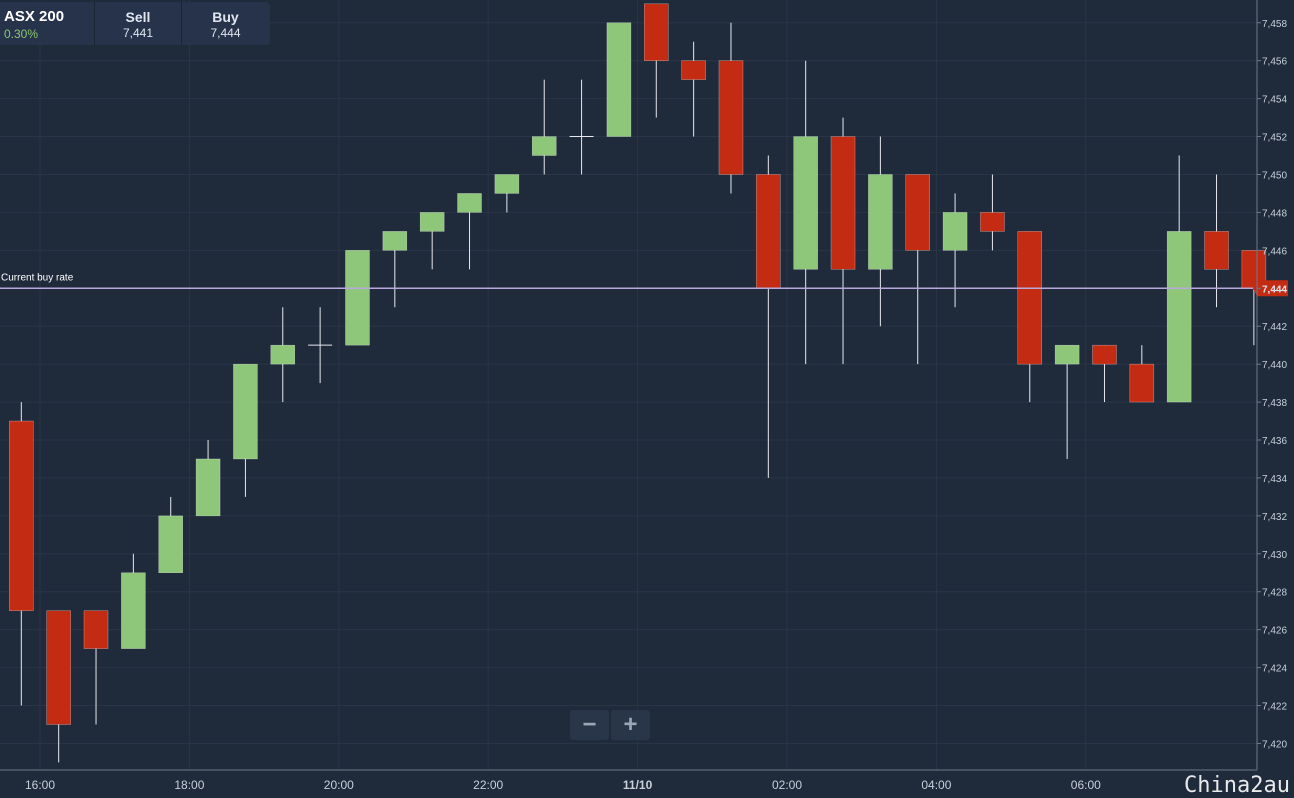 This screenshot has height=798, width=1294. Describe the element at coordinates (189, 785) in the screenshot. I see `x-tick-label: 18:00` at that location.